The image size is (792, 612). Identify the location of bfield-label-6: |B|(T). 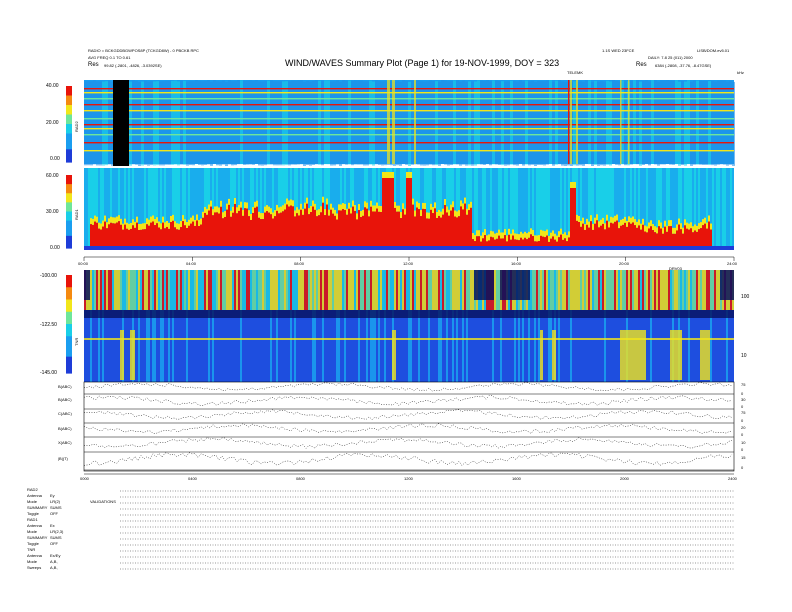
(63, 458).